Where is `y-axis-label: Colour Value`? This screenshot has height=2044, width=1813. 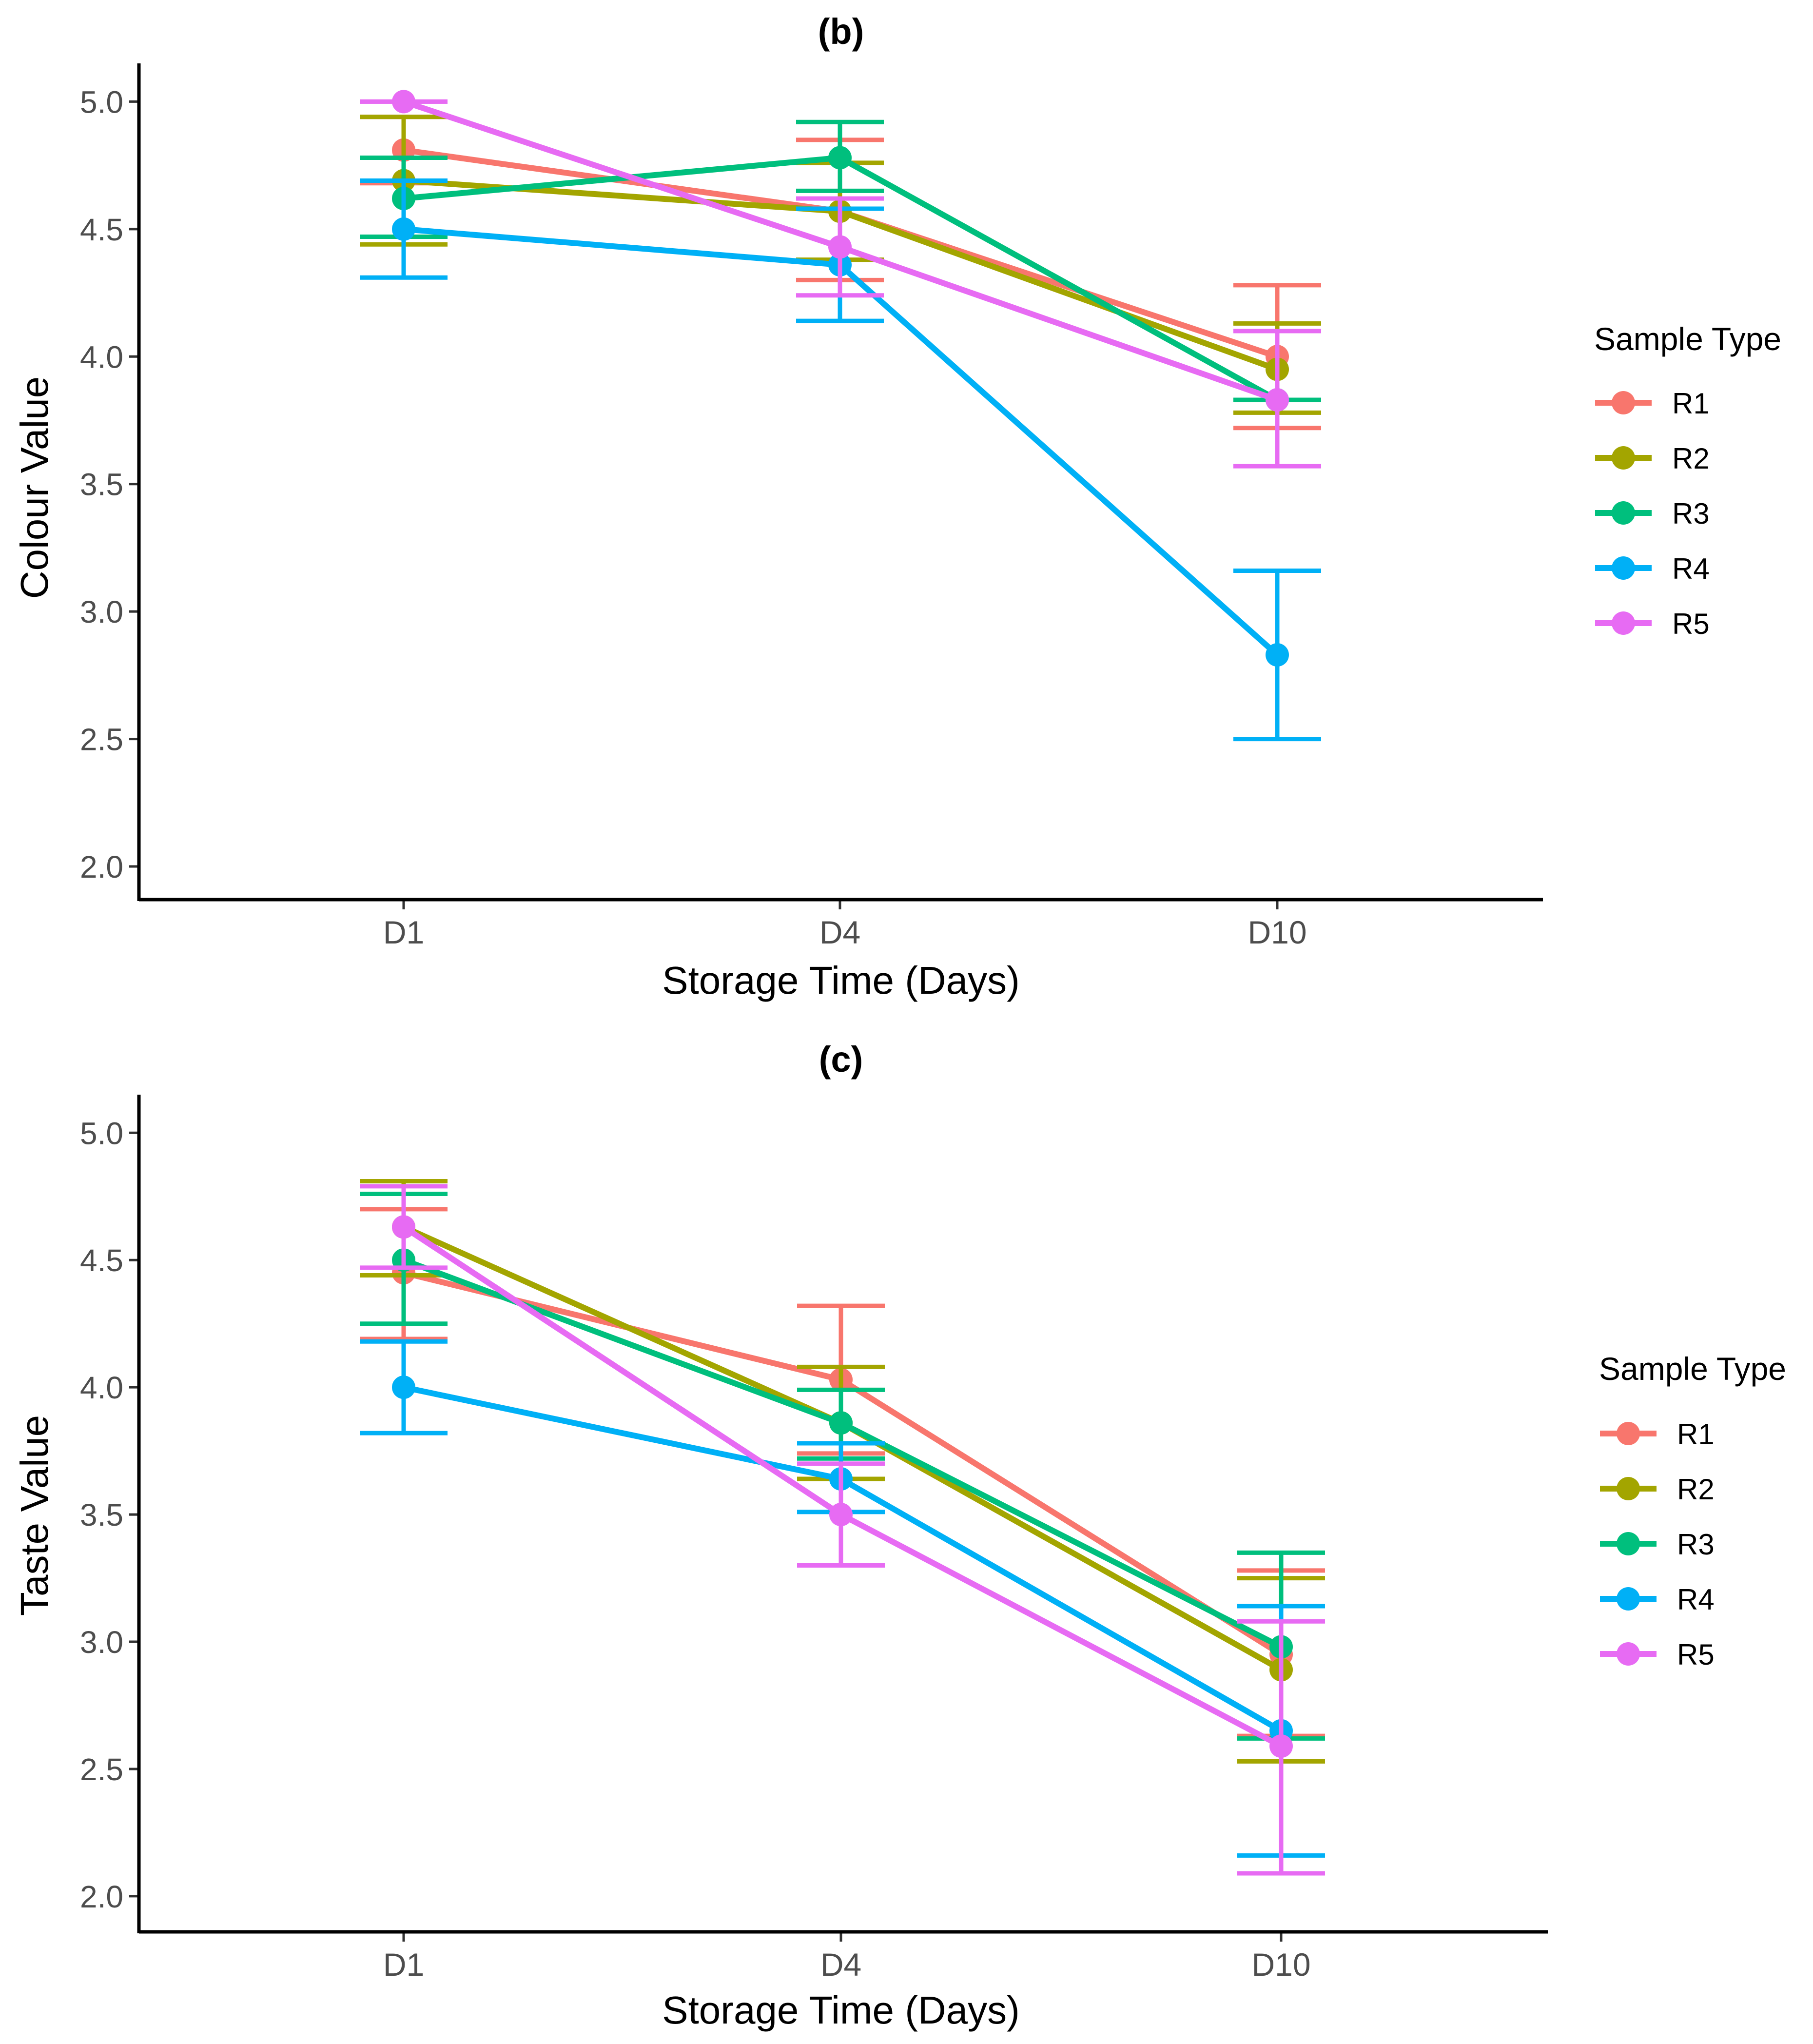 y-axis-label: Colour Value is located at coordinates (35, 487).